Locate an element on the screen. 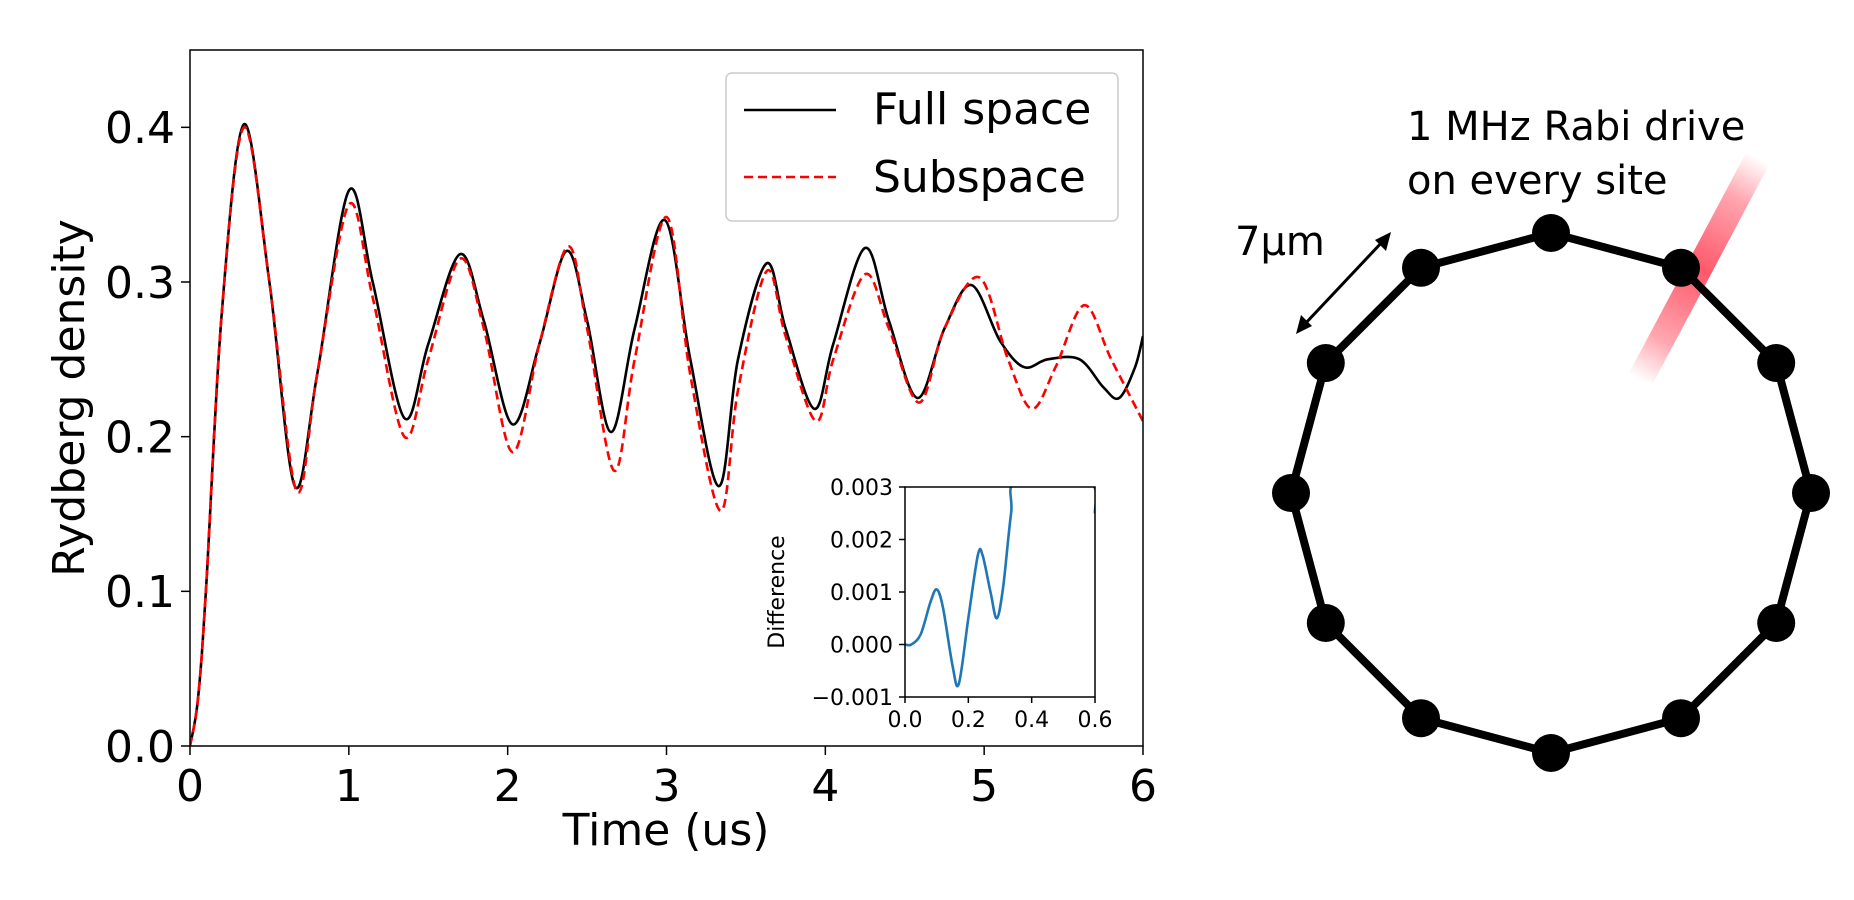 The width and height of the screenshot is (1854, 900). x-tick-label: 5 is located at coordinates (984, 786).